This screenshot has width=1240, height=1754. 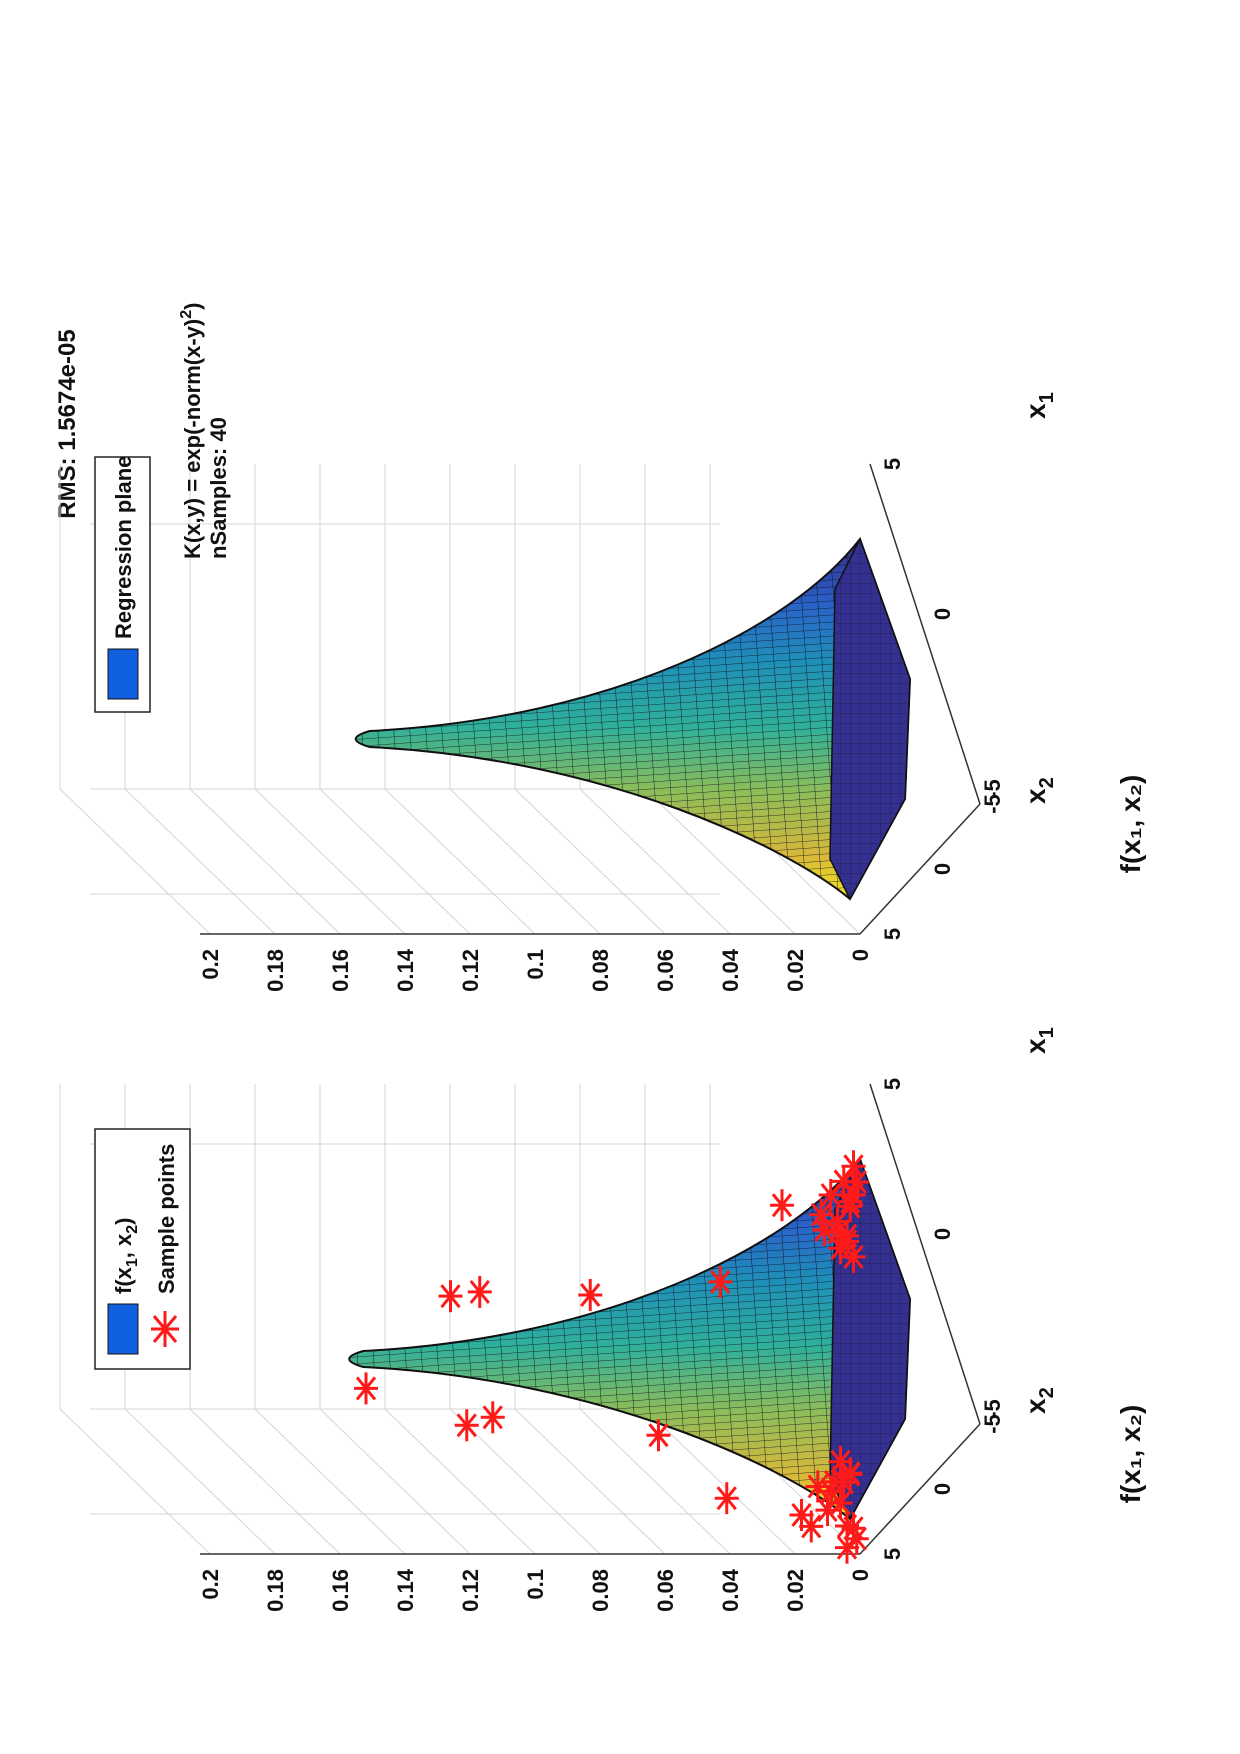 I want to click on p2-legend-surface-label: Regression plane, so click(x=123, y=547).